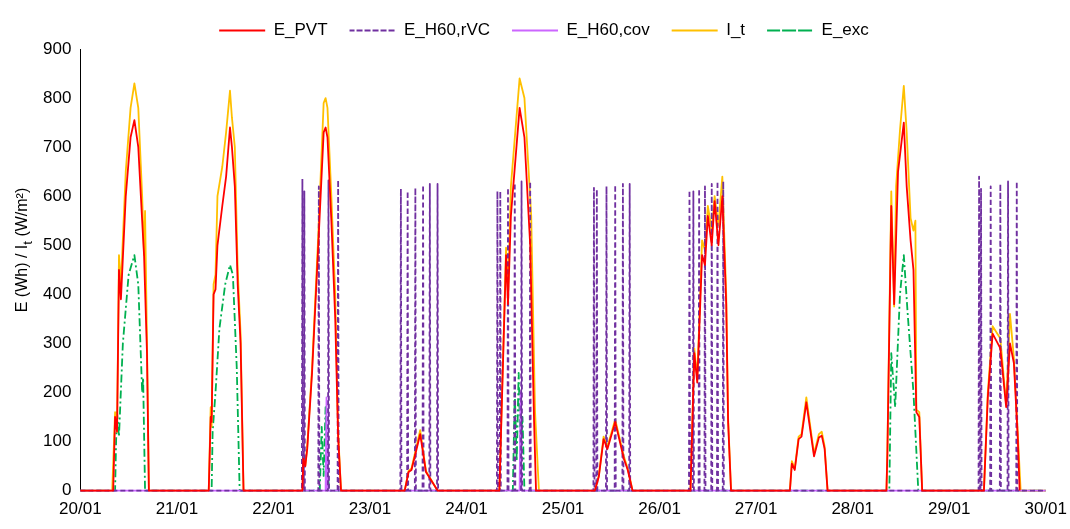  Describe the element at coordinates (300, 30) in the screenshot. I see `legend-label: E_PVT` at that location.